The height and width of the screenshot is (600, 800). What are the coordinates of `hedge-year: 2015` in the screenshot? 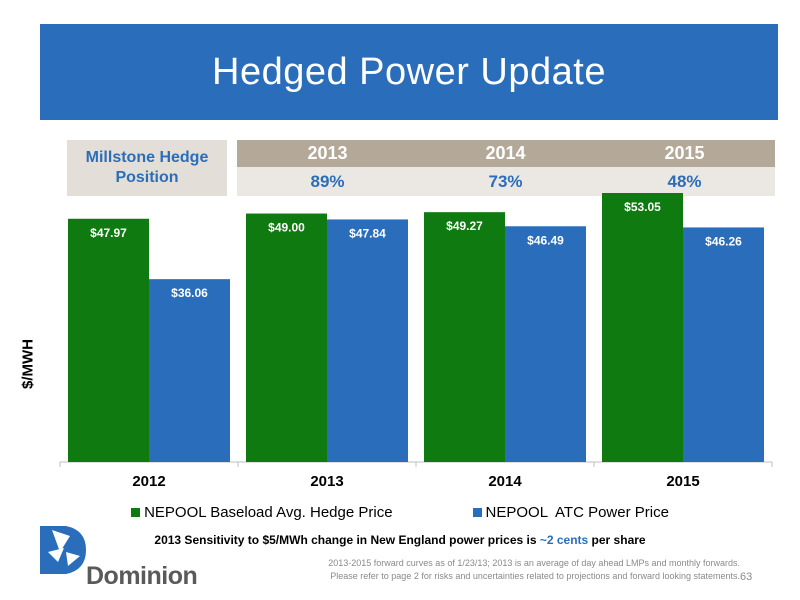 It's located at (684, 153).